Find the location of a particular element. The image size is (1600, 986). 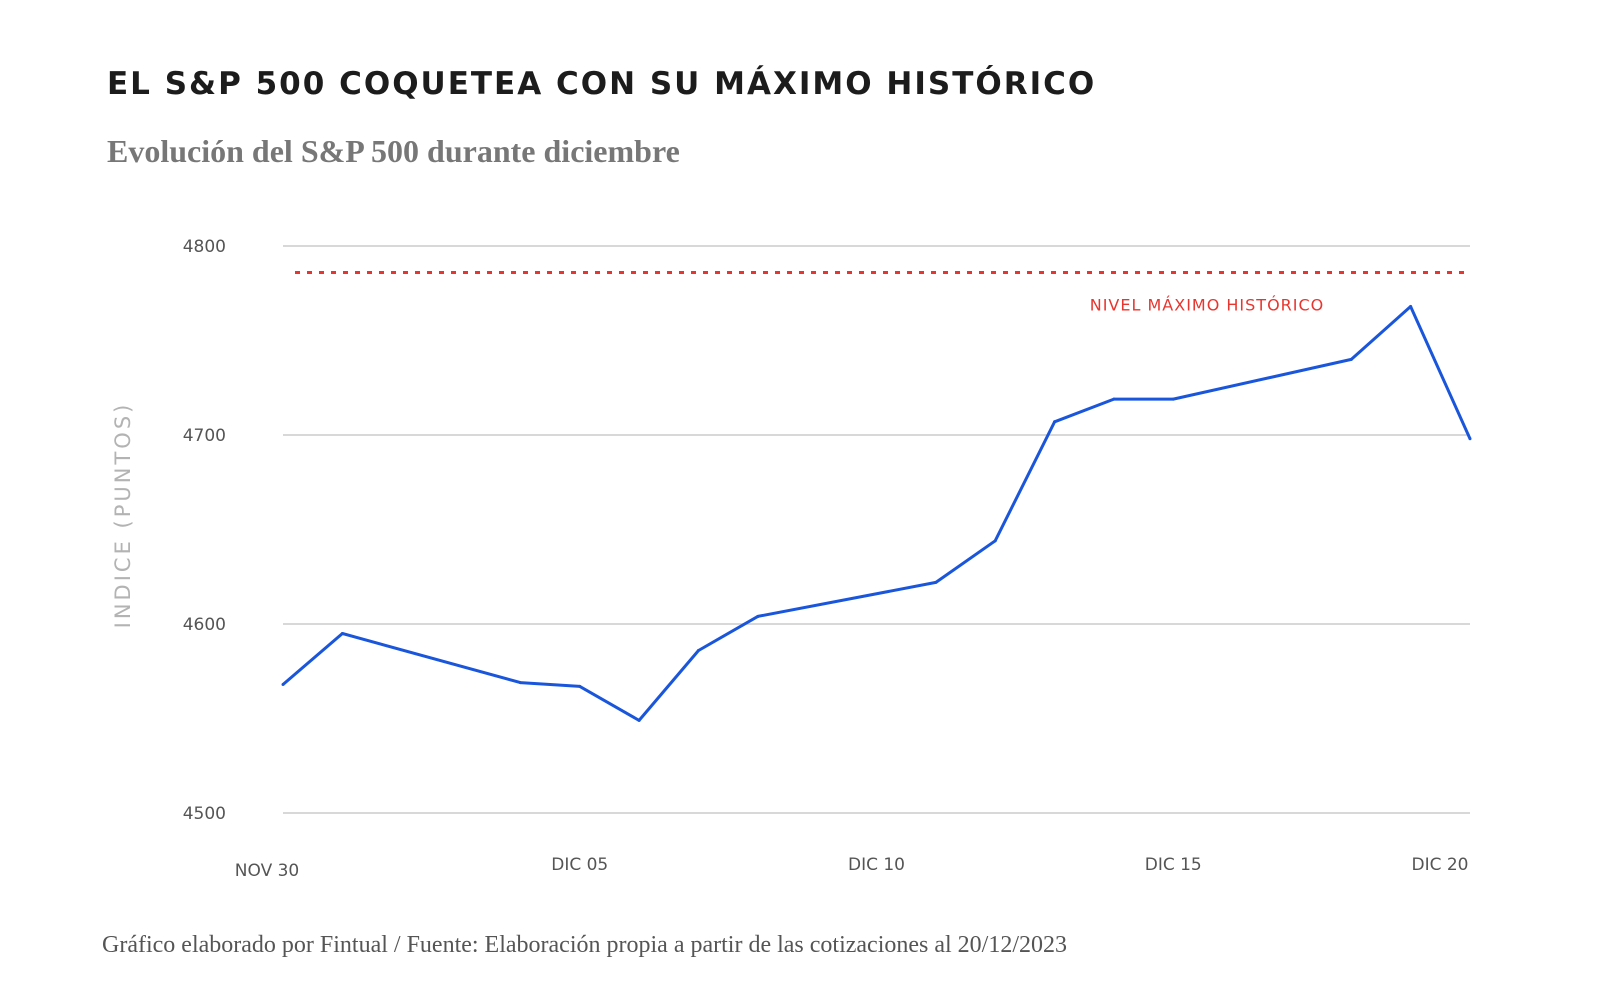

y-axis-ticks: 4500 4600 4700 4800 is located at coordinates (204, 530).